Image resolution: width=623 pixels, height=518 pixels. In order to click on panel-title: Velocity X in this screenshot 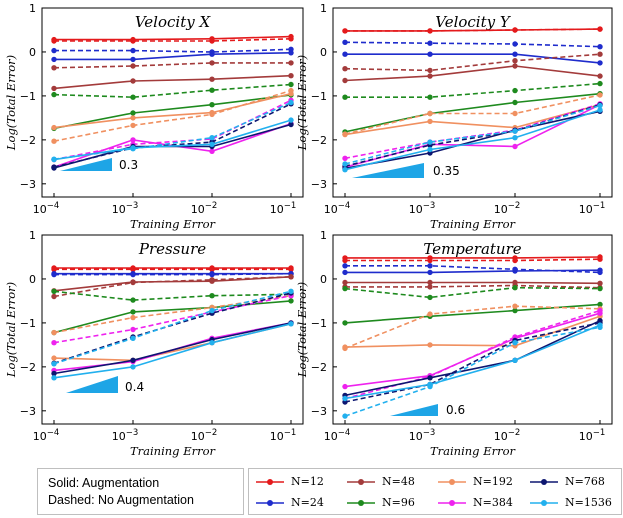, I will do `click(173, 22)`.